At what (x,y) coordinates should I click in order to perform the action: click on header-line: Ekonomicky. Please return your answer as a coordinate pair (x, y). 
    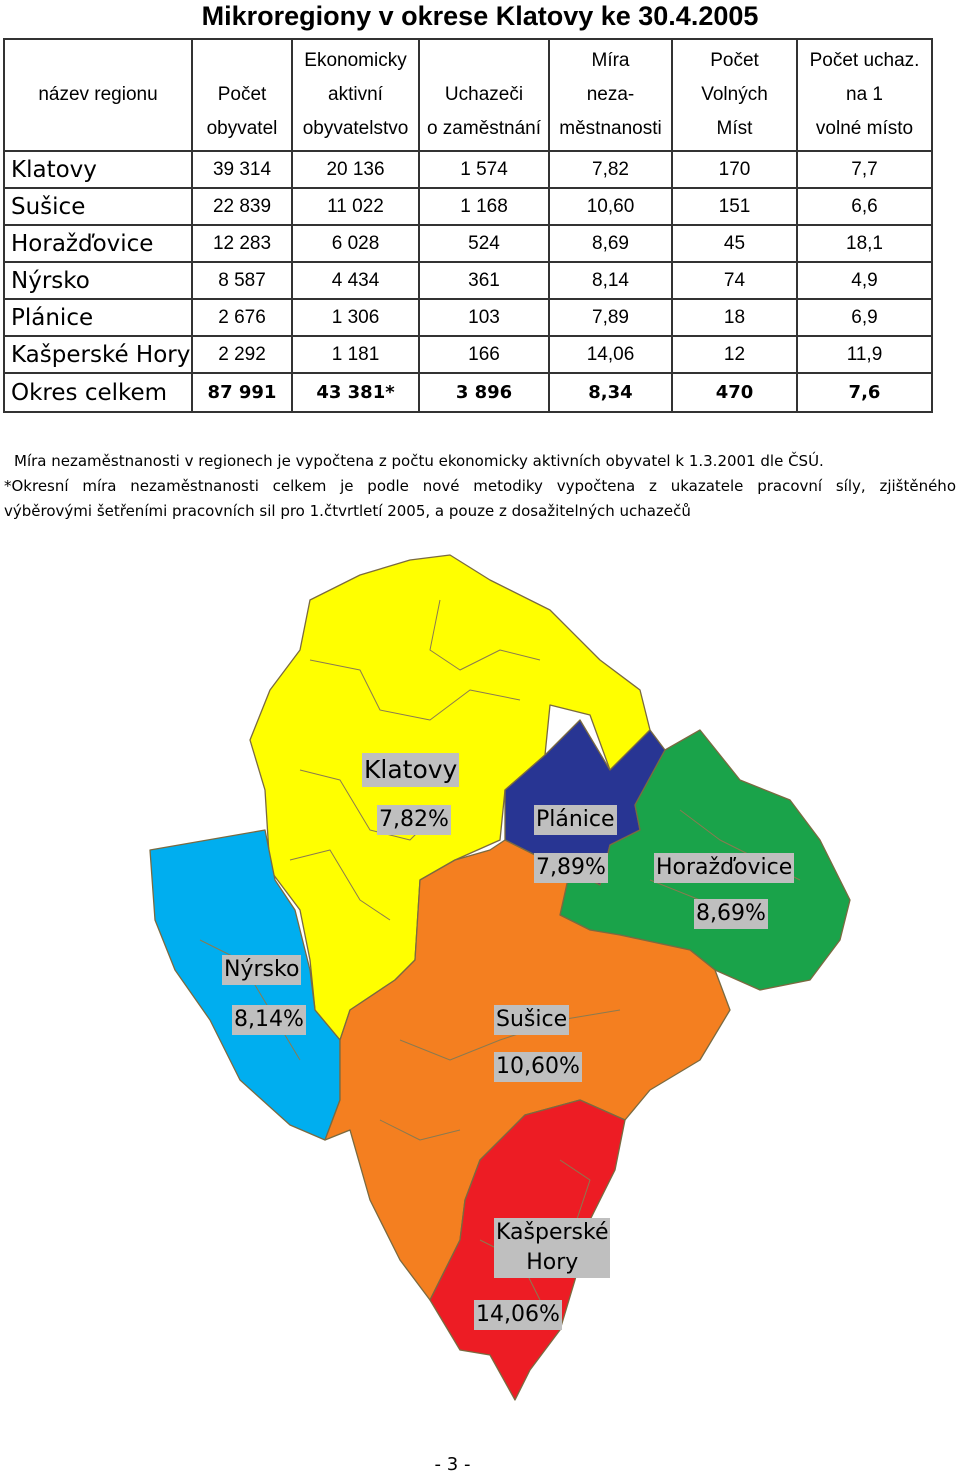
    Looking at the image, I should click on (355, 60).